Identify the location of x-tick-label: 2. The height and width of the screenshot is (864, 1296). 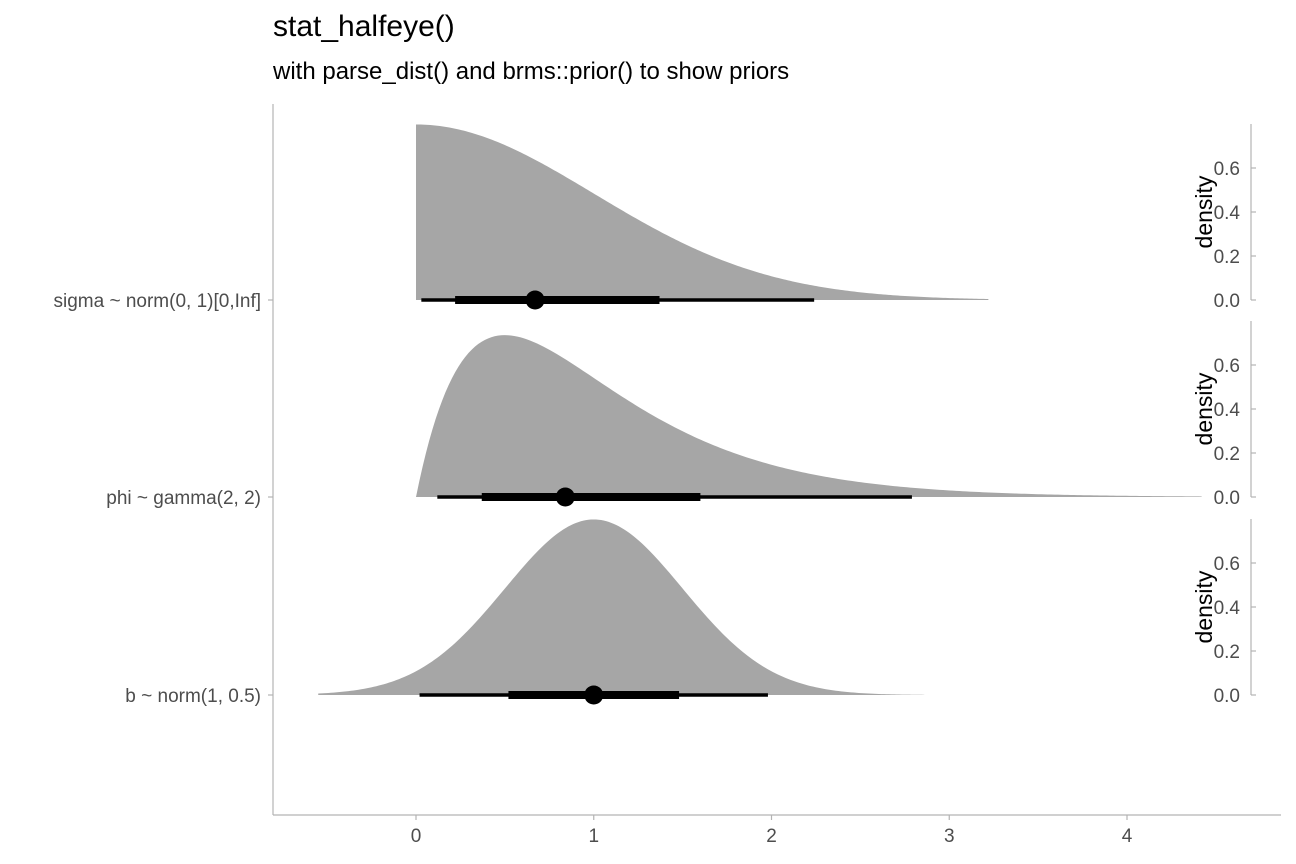
(771, 836).